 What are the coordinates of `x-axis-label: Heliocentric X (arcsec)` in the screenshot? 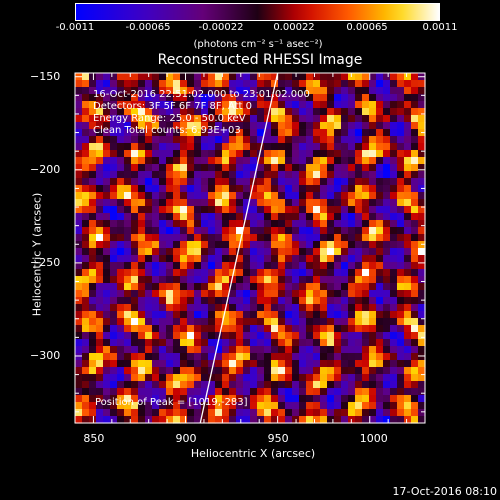 It's located at (253, 453).